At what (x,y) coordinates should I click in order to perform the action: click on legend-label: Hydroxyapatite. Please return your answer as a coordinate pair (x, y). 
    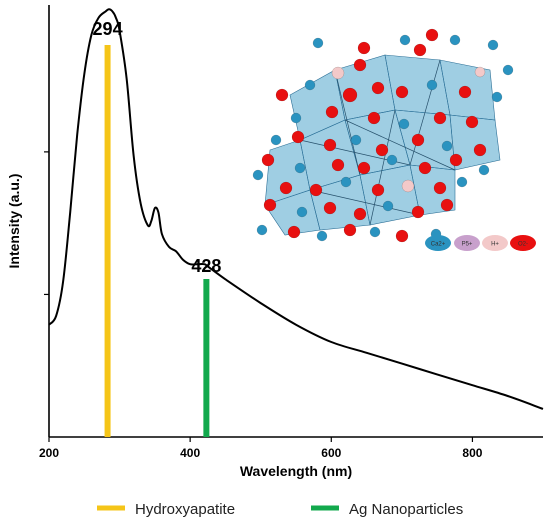
    Looking at the image, I should click on (185, 509).